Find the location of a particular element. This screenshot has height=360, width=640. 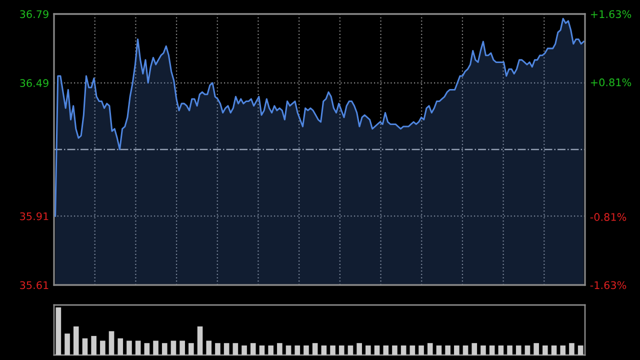

y2-tick-label: -0.81% is located at coordinates (608, 217).